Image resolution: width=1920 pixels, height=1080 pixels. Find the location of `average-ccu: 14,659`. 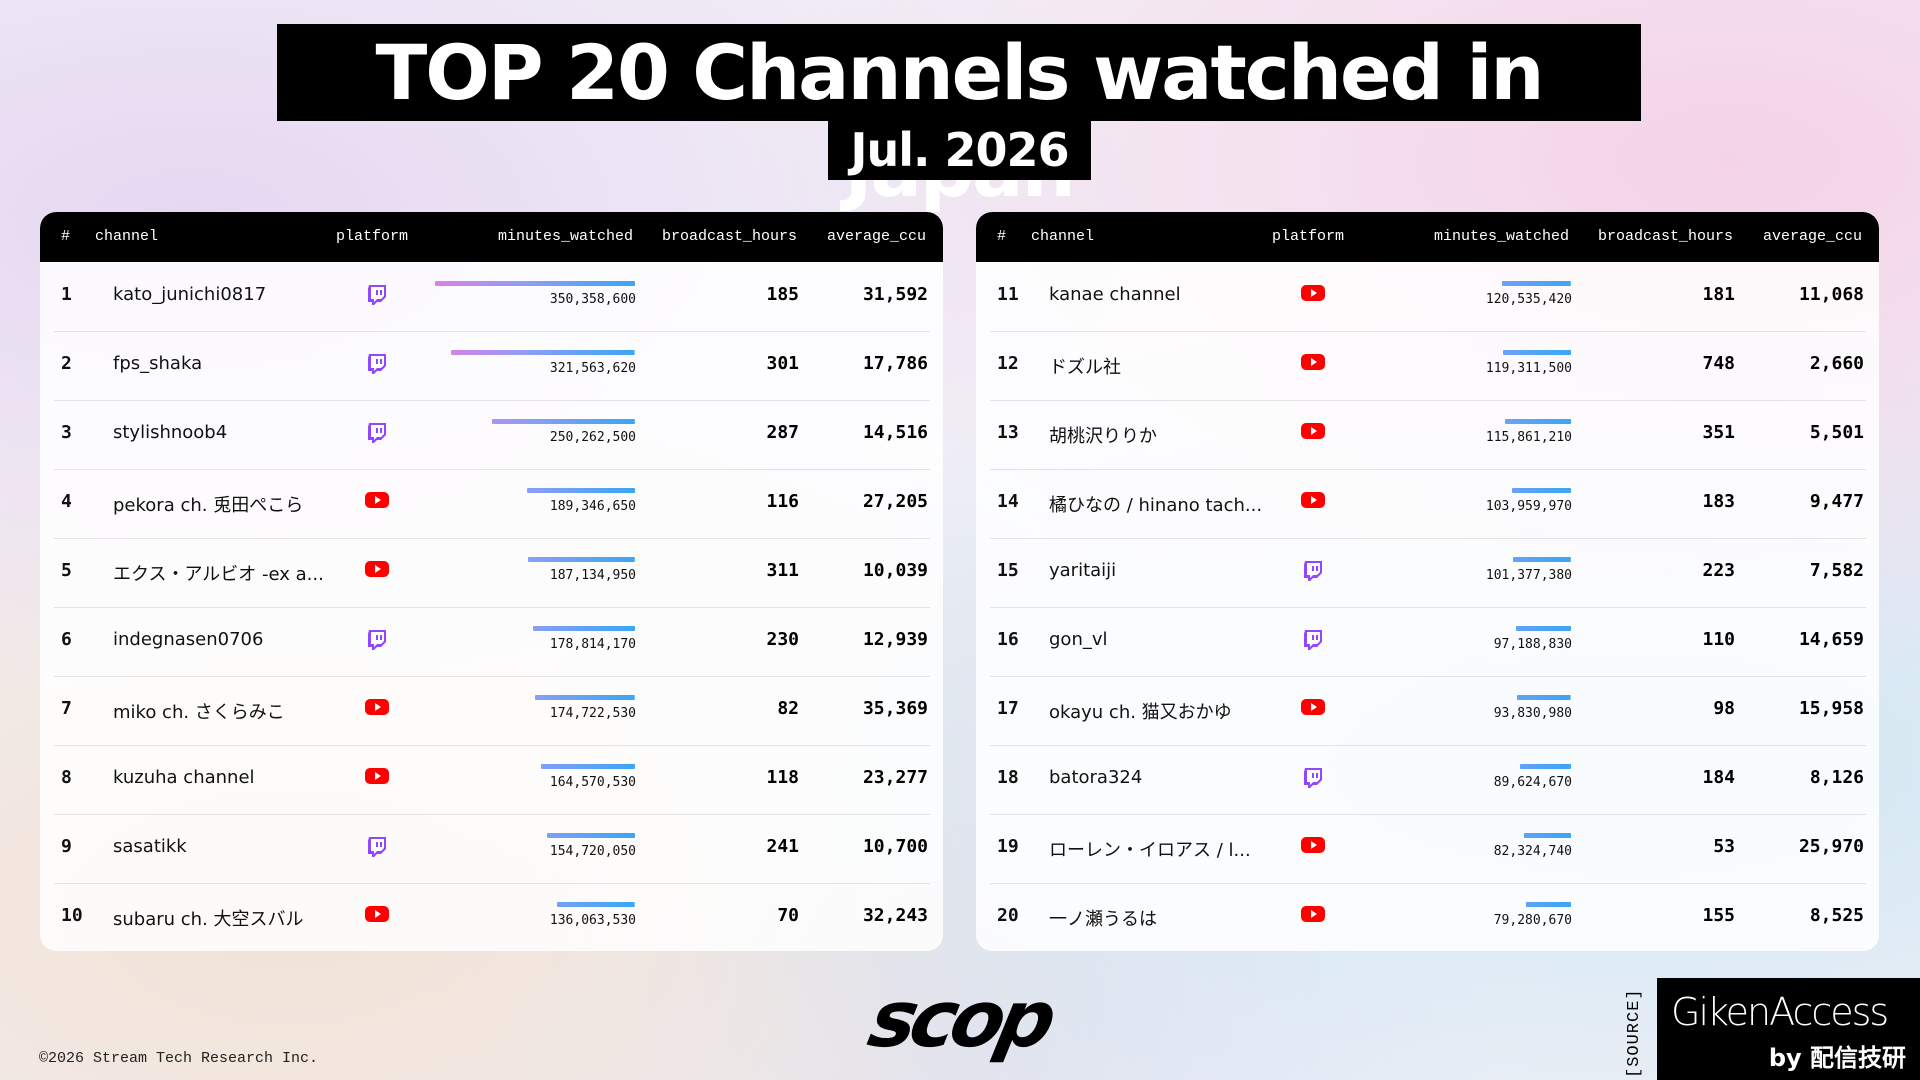

average-ccu: 14,659 is located at coordinates (1831, 639).